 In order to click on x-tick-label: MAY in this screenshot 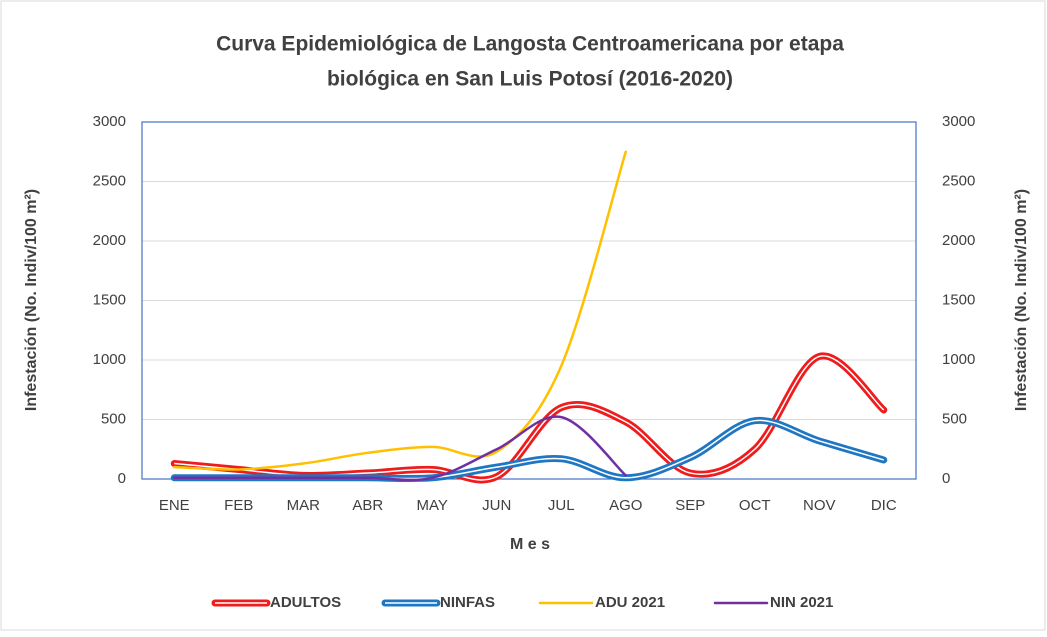, I will do `click(432, 505)`.